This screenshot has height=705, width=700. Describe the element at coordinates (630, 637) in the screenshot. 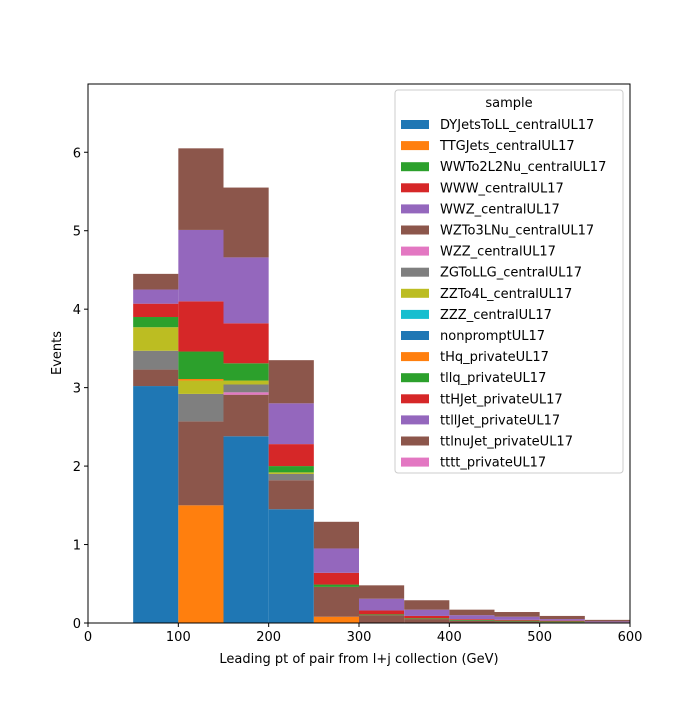

I see `x-tick-label: 600` at that location.